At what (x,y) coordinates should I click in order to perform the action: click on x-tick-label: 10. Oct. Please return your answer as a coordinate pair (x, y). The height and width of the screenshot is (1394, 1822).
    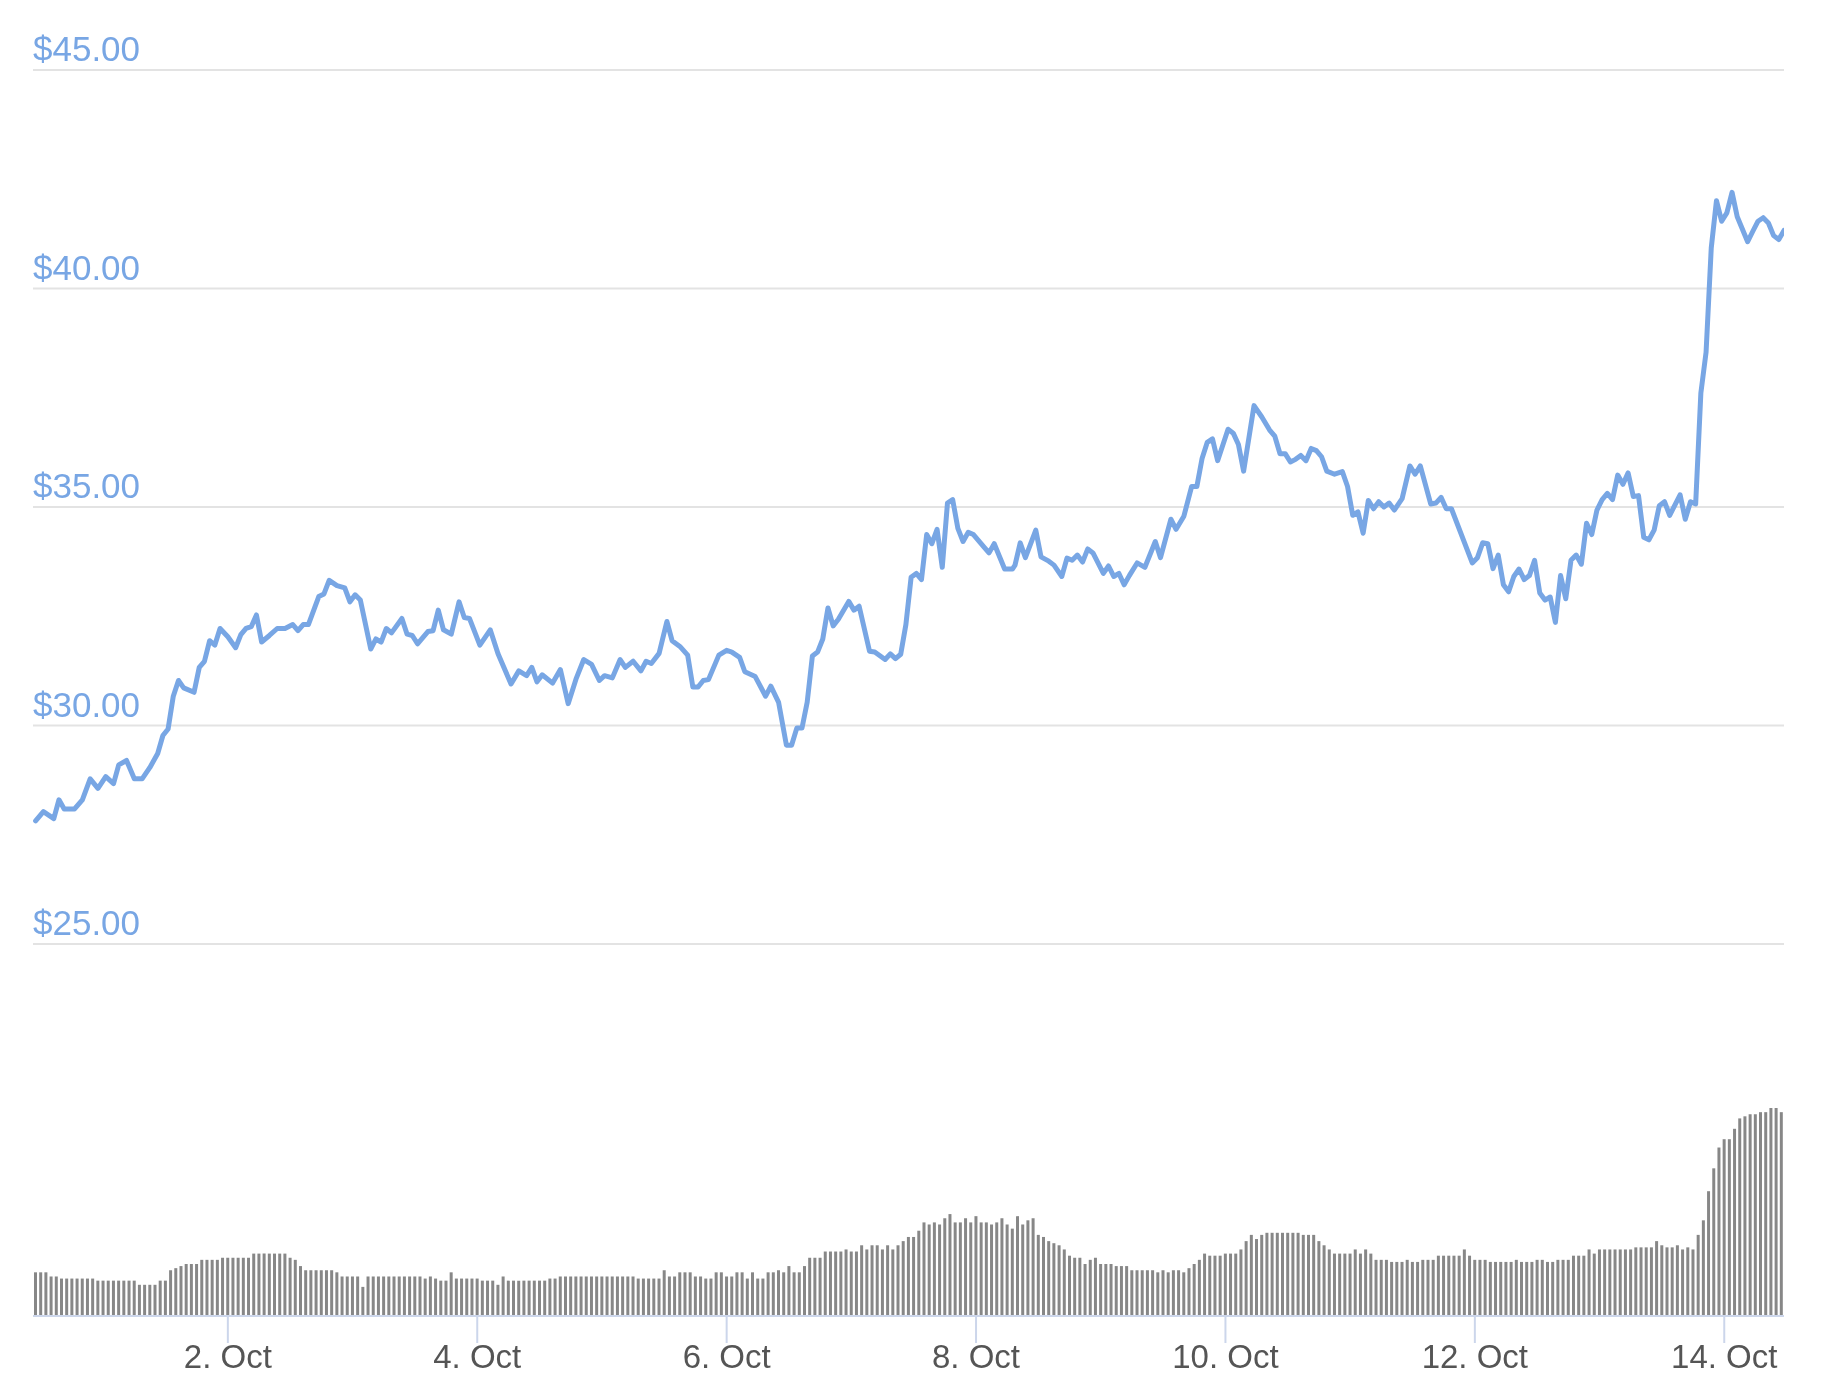
    Looking at the image, I should click on (1225, 1357).